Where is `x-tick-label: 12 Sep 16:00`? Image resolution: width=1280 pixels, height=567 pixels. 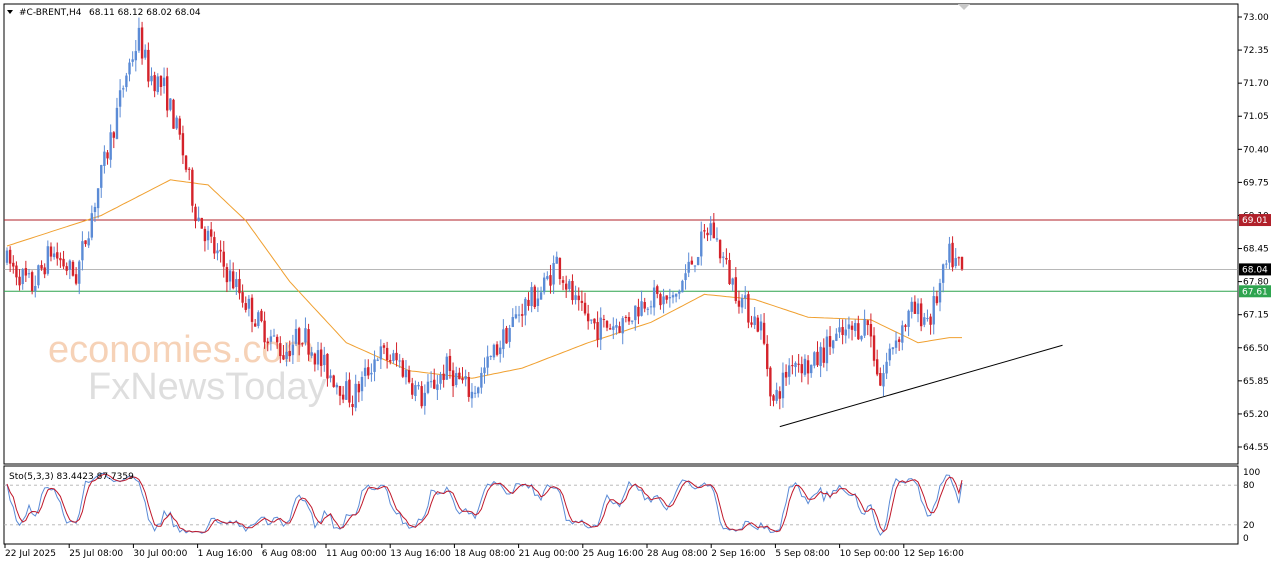 x-tick-label: 12 Sep 16:00 is located at coordinates (934, 554).